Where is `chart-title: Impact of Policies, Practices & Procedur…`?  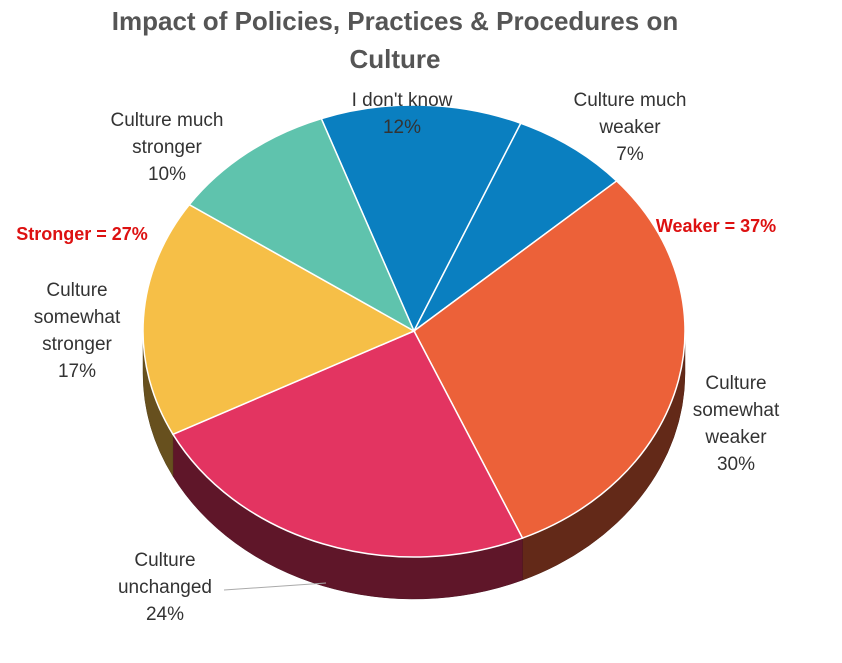 chart-title: Impact of Policies, Practices & Procedur… is located at coordinates (395, 40).